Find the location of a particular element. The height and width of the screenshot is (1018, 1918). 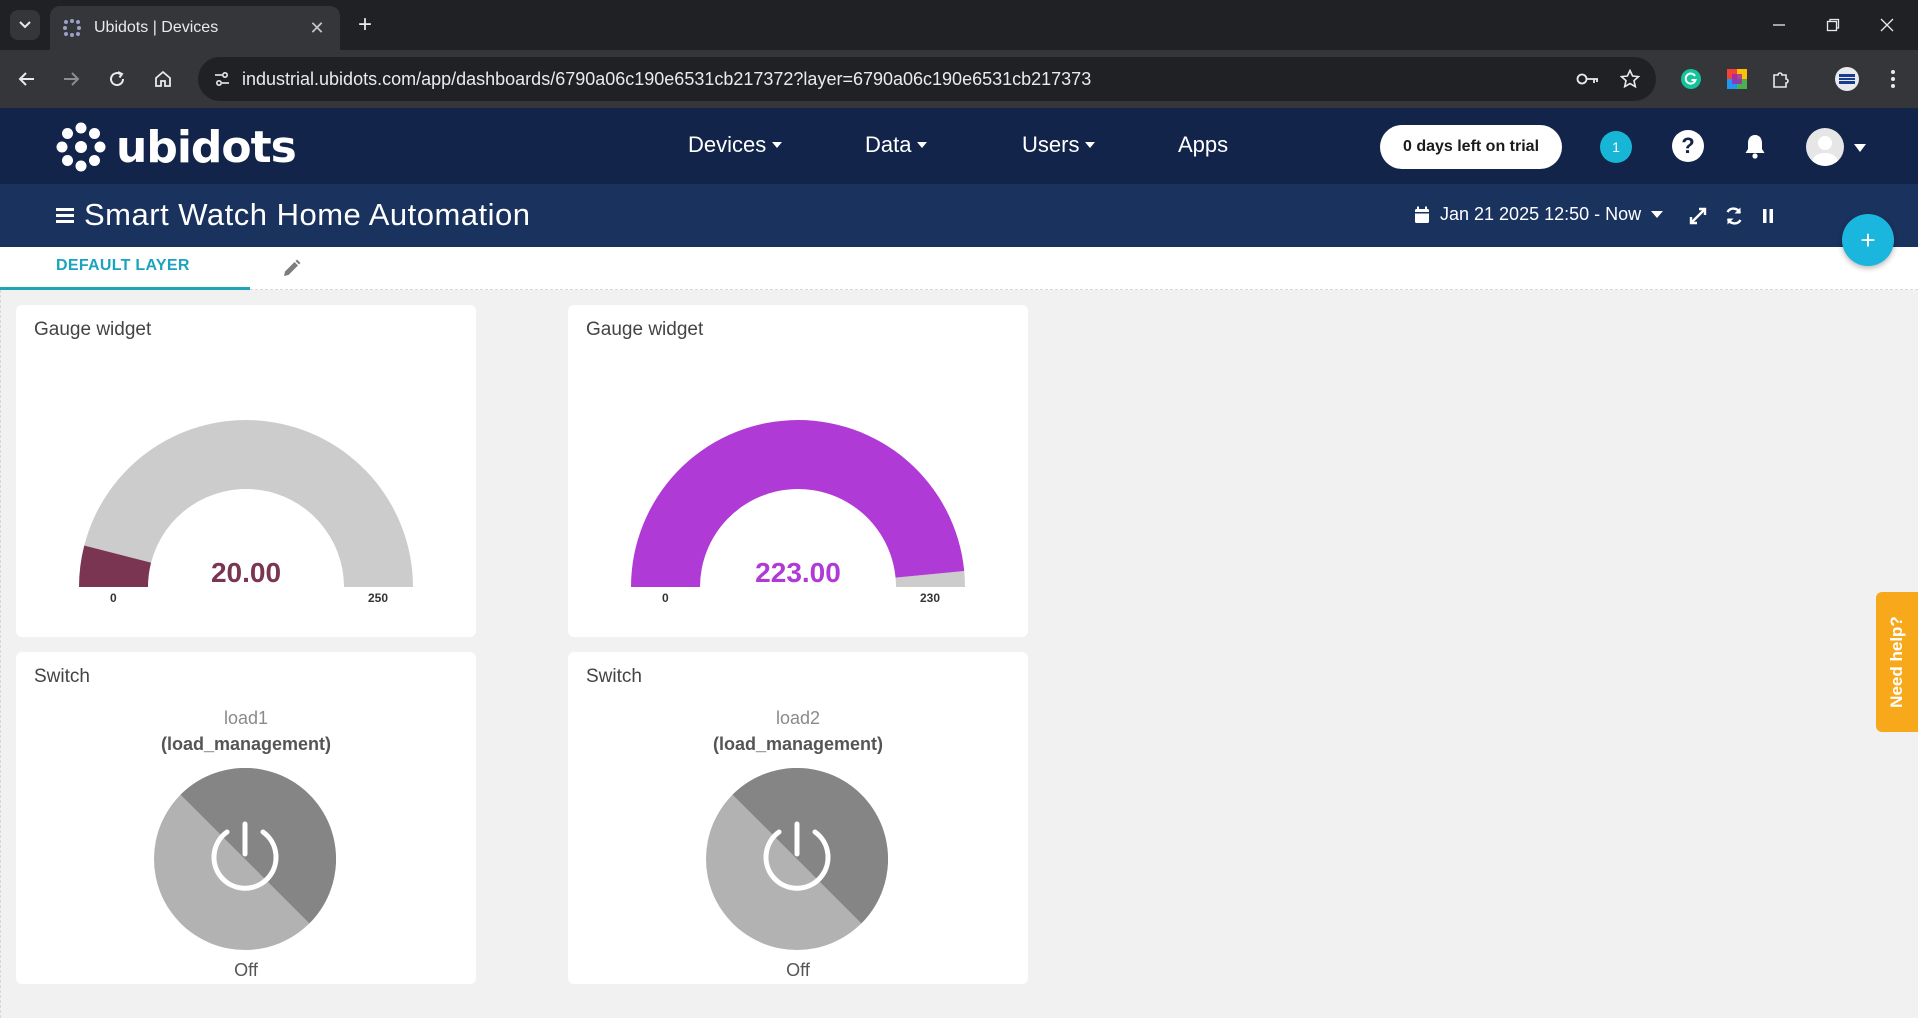

close-window-button is located at coordinates (1887, 25).